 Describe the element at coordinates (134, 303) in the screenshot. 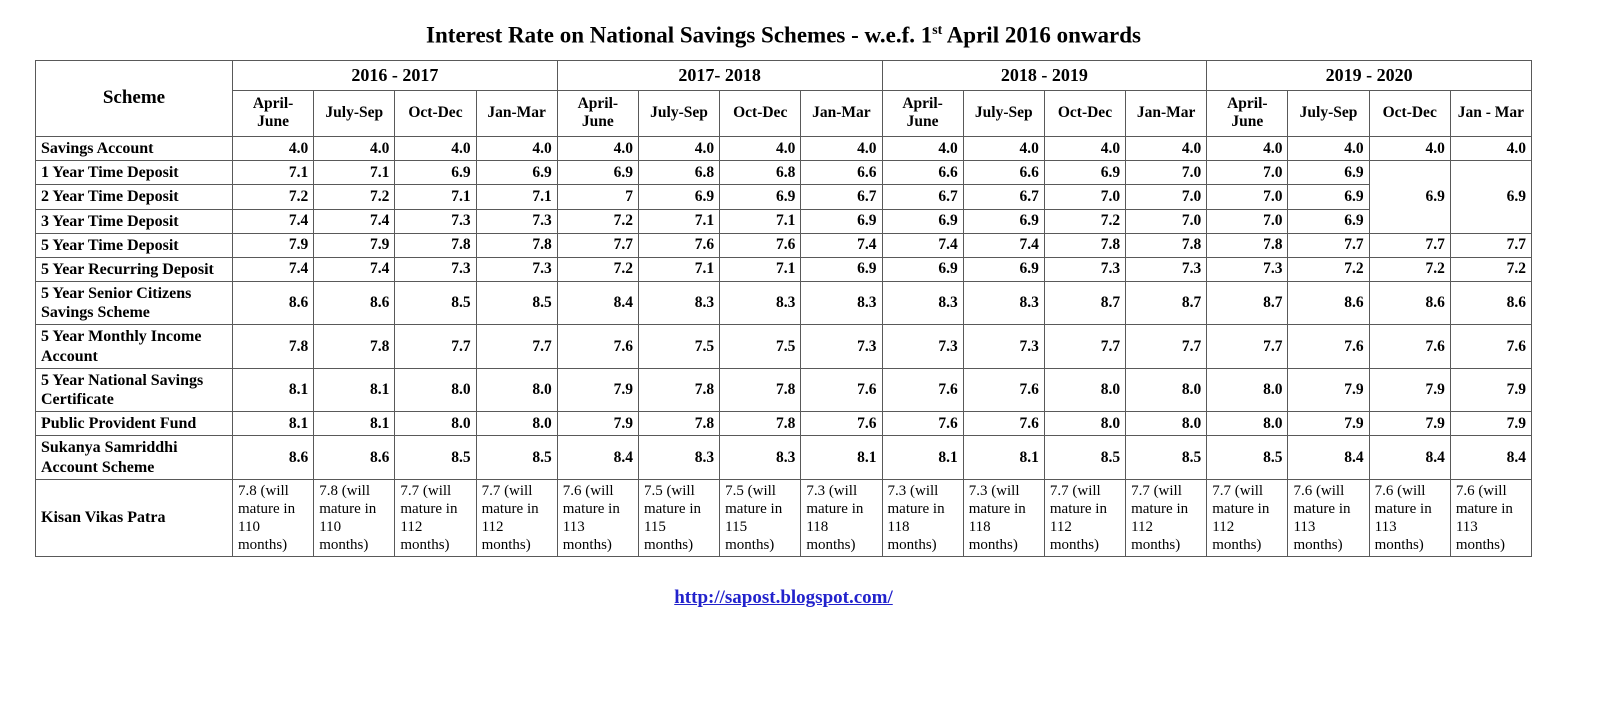

I see `scheme-name: 5 Year Senior Citizens Savings Scheme` at that location.